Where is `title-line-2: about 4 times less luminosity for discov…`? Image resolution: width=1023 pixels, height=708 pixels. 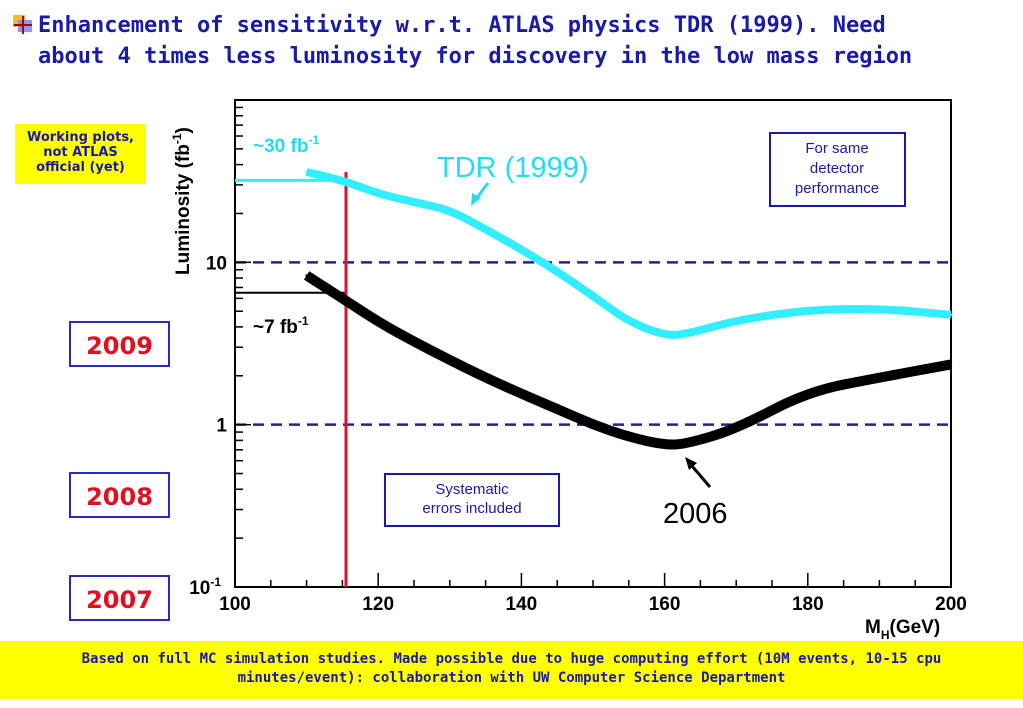
title-line-2: about 4 times less luminosity for discov… is located at coordinates (475, 56).